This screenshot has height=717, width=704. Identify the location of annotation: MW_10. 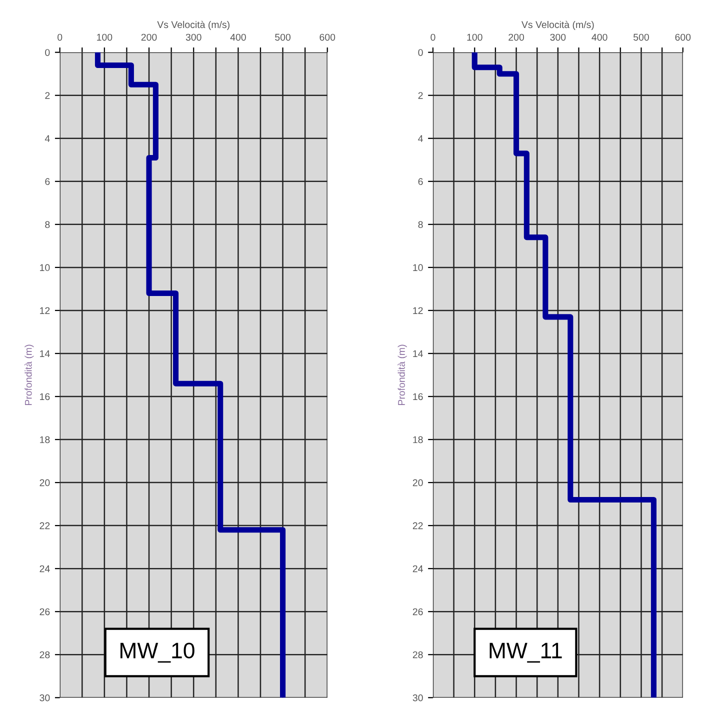
(157, 652).